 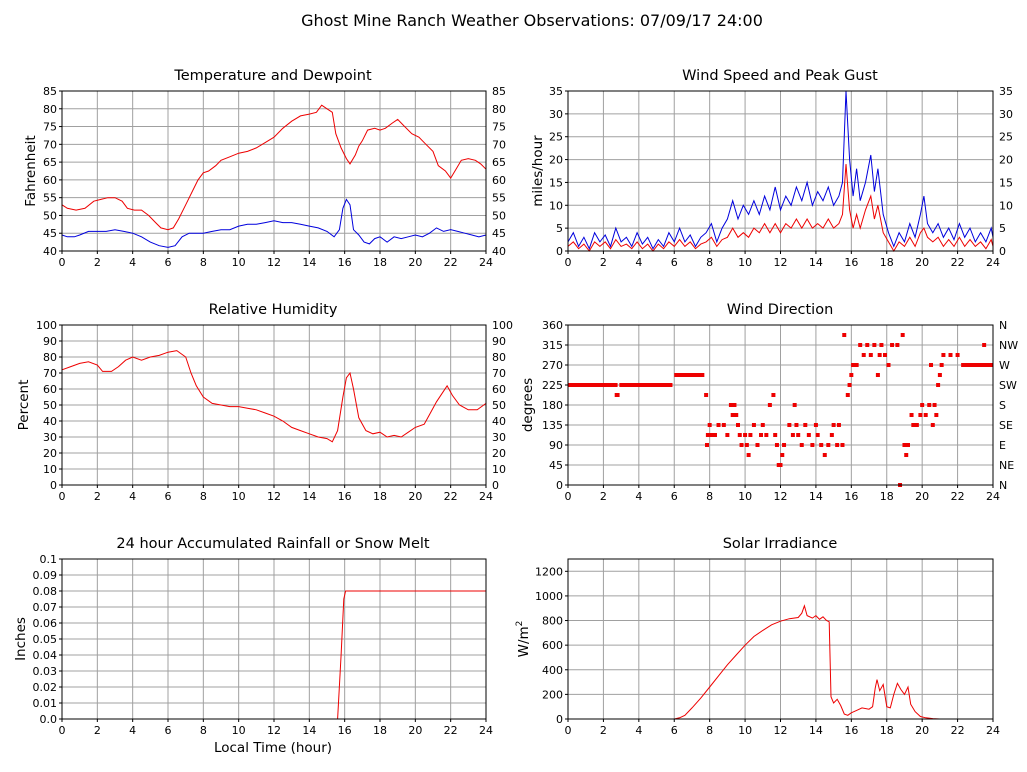 I want to click on x-tick-label: 14, so click(x=309, y=496).